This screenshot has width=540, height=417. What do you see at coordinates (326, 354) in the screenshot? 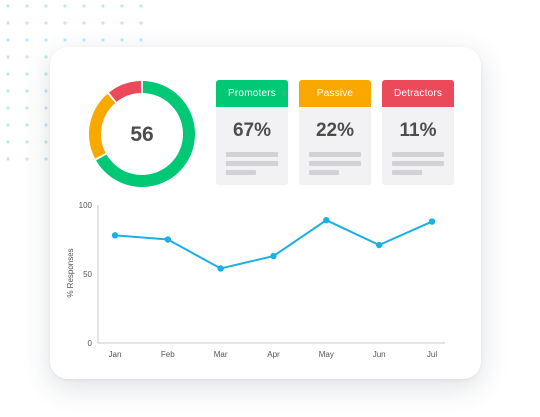
I see `x-tick-label: May` at bounding box center [326, 354].